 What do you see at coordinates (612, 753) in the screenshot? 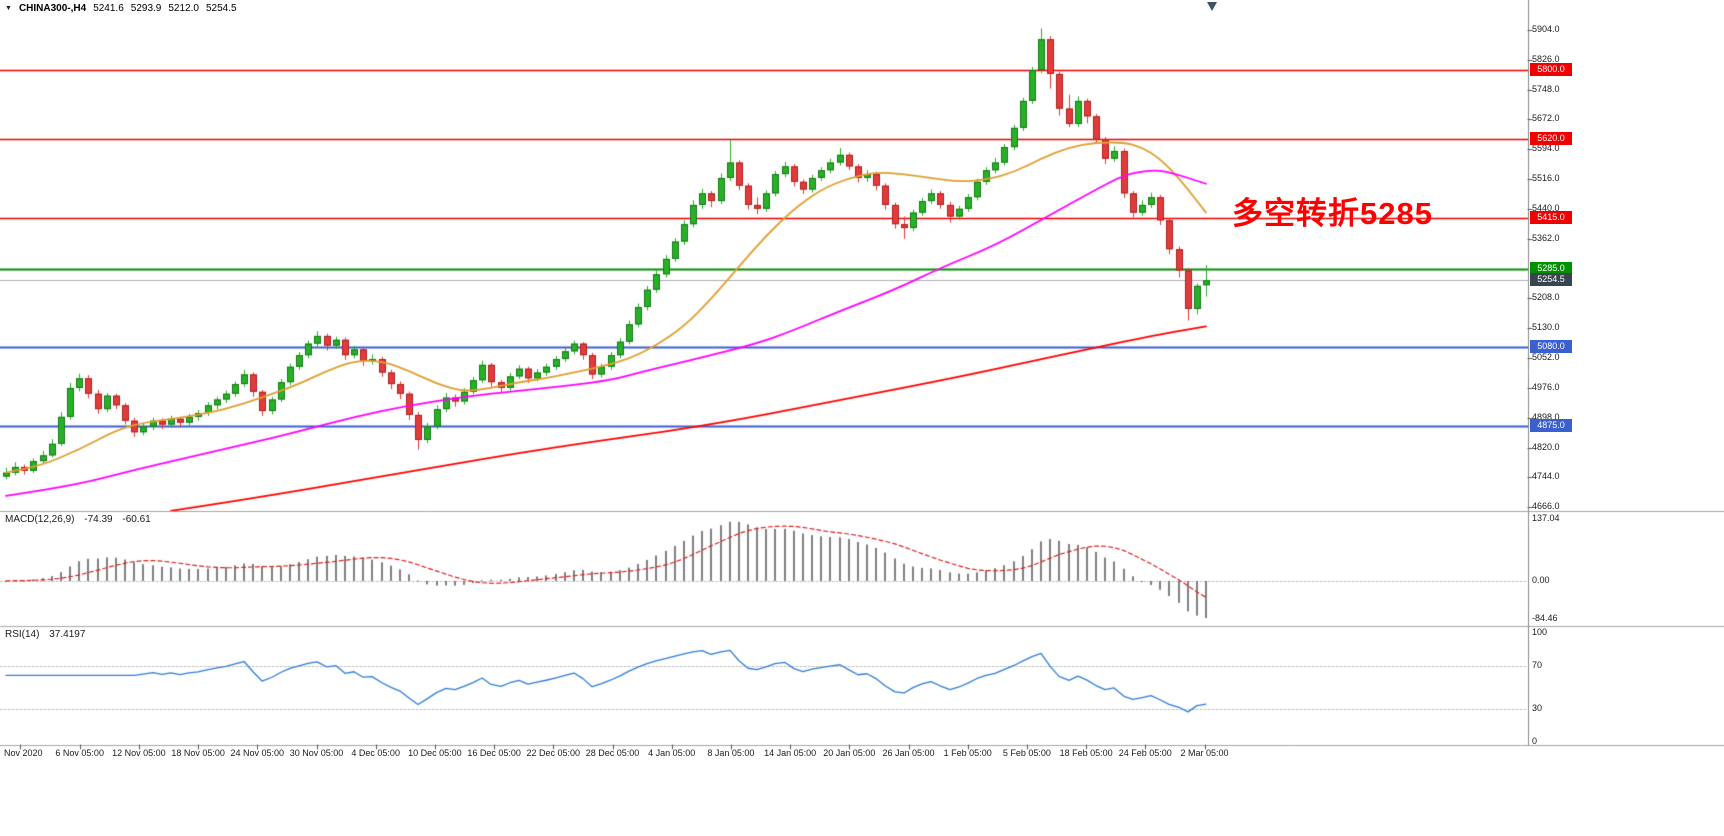
I see `time-axis-label: 28 Dec 05:00` at bounding box center [612, 753].